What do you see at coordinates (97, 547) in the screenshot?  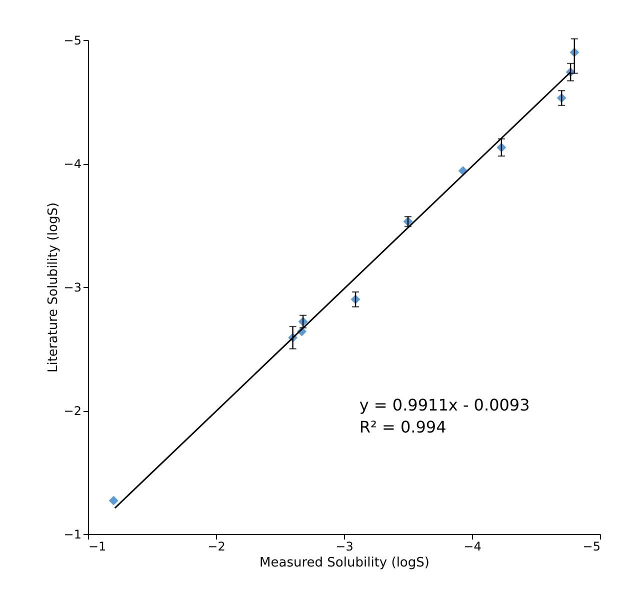 I see `x-tick-label: −1` at bounding box center [97, 547].